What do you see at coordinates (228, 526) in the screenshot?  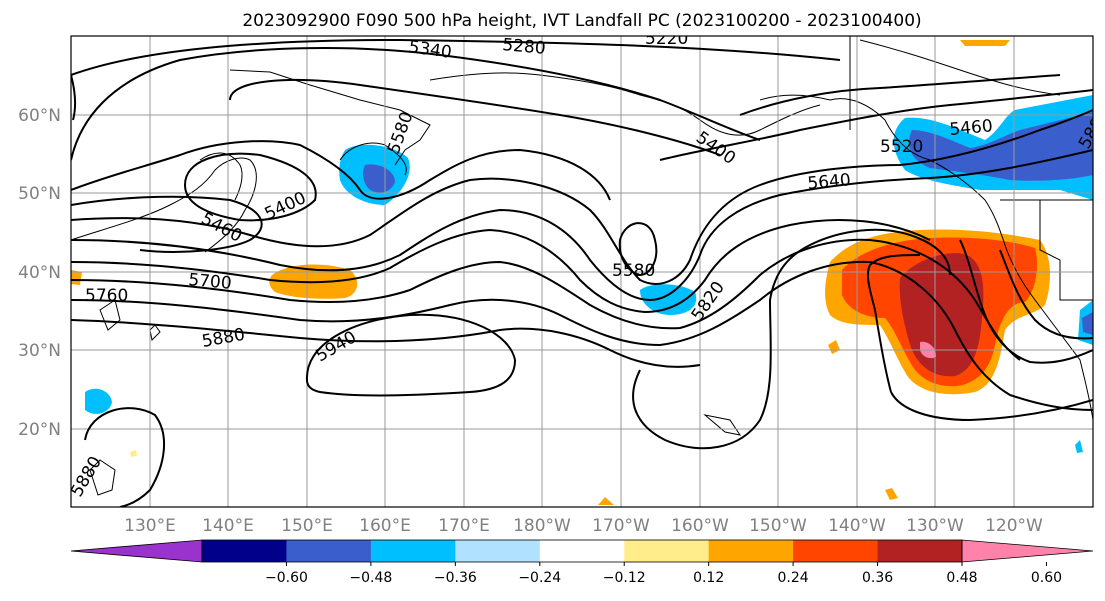 I see `lon-label-140e: 140°E` at bounding box center [228, 526].